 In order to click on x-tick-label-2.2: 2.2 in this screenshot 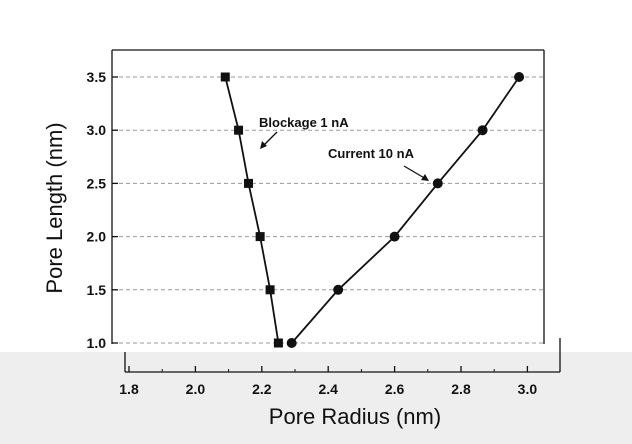, I will do `click(262, 389)`.